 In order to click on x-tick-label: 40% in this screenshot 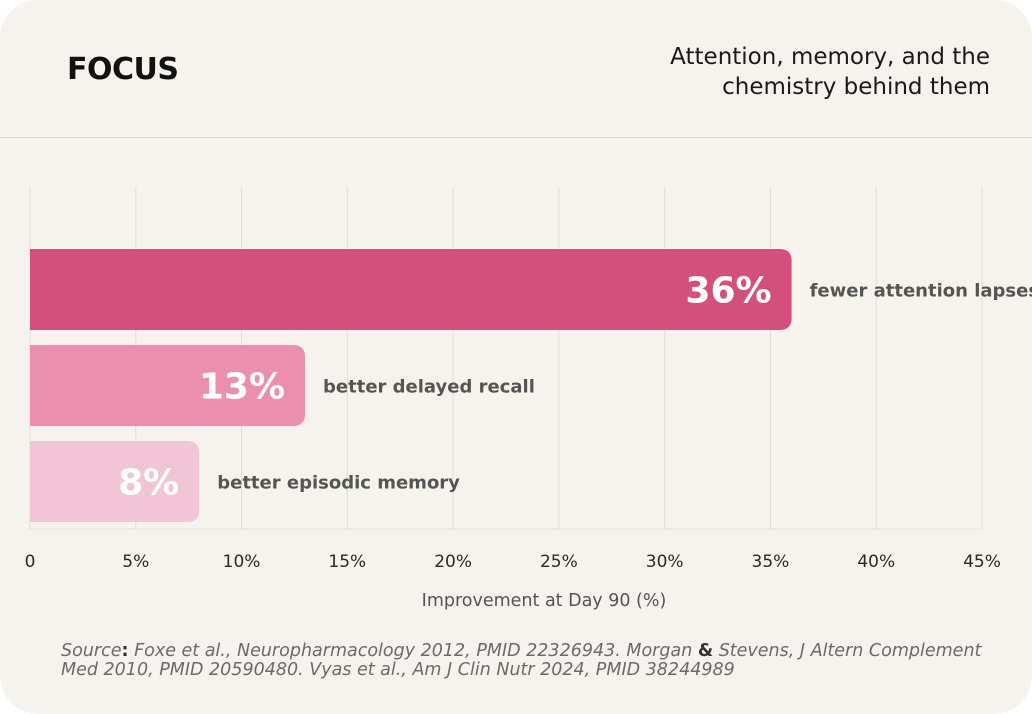, I will do `click(876, 562)`.